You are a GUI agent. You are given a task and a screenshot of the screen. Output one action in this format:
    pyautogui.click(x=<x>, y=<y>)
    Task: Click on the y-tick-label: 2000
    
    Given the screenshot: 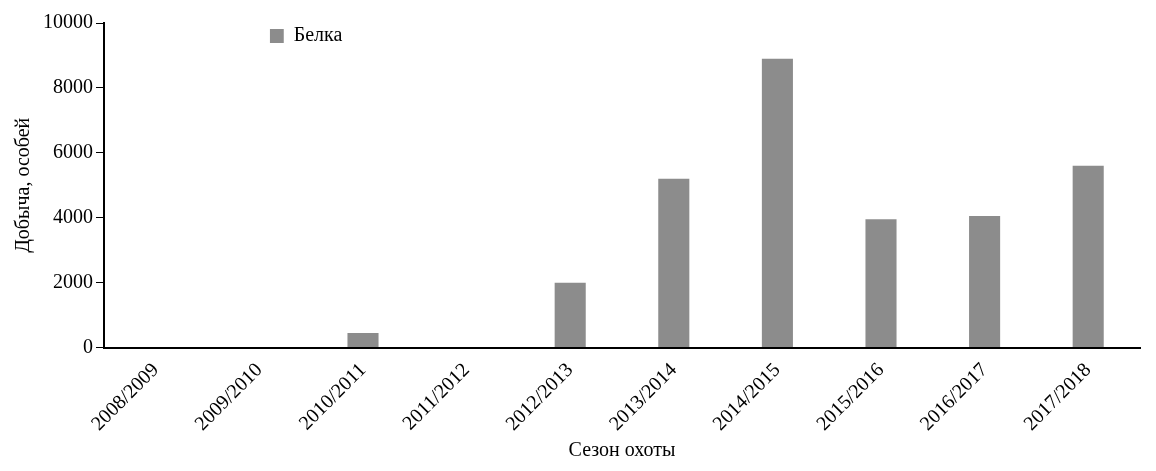 What is the action you would take?
    pyautogui.click(x=73, y=280)
    